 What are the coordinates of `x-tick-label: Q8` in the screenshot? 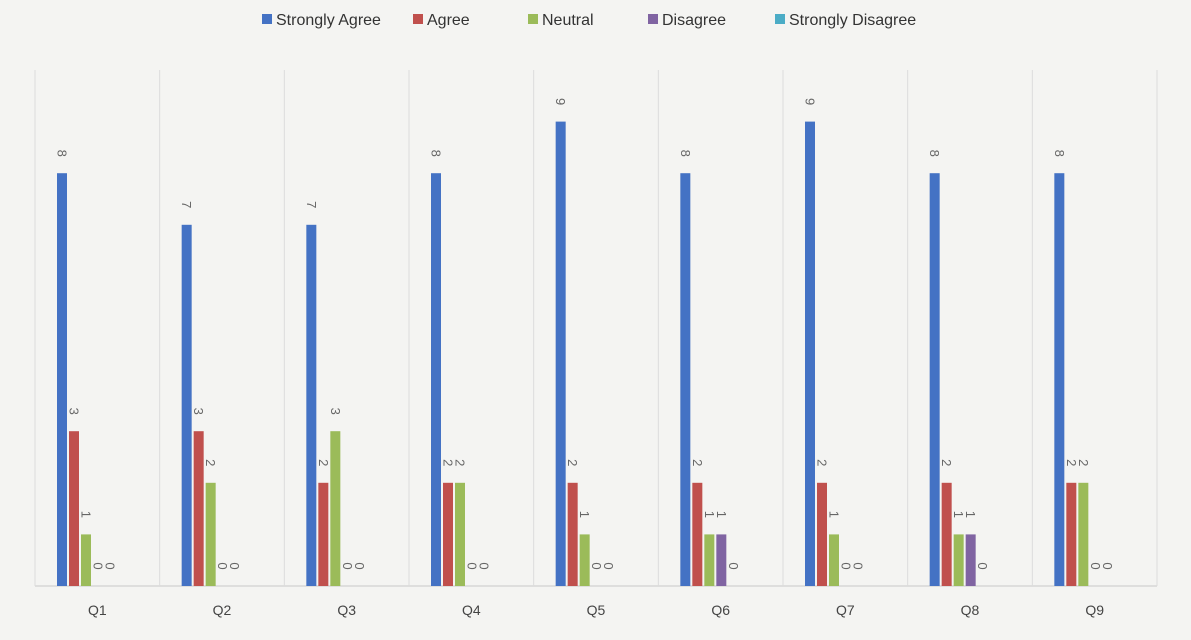 It's located at (970, 610).